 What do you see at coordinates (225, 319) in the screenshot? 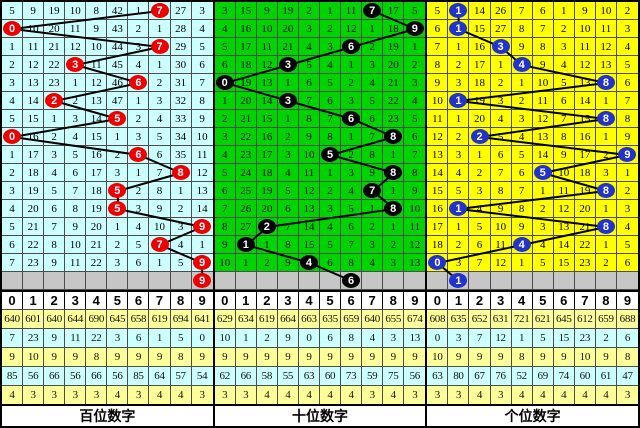
I see `stat-cell: 629` at bounding box center [225, 319].